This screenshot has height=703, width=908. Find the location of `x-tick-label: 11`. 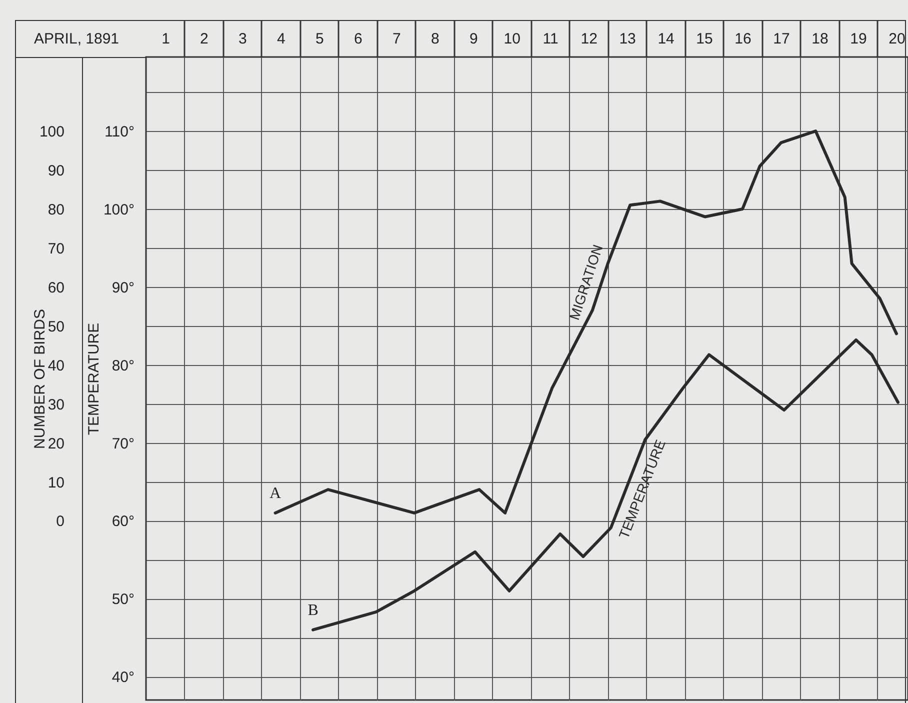

x-tick-label: 11 is located at coordinates (550, 39).